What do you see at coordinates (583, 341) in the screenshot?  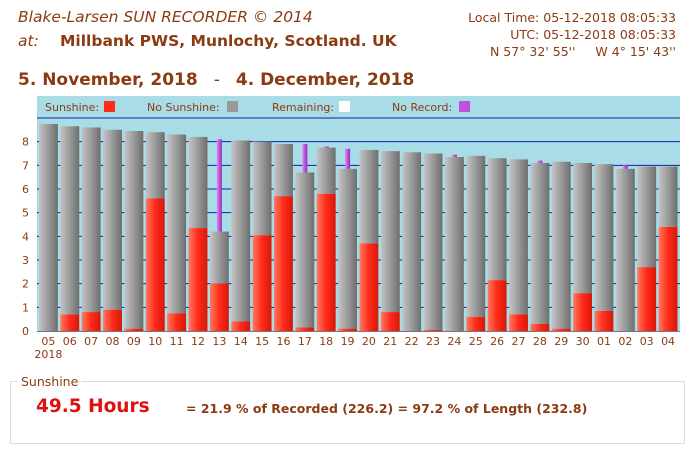 I see `x-tick-label: 30` at bounding box center [583, 341].